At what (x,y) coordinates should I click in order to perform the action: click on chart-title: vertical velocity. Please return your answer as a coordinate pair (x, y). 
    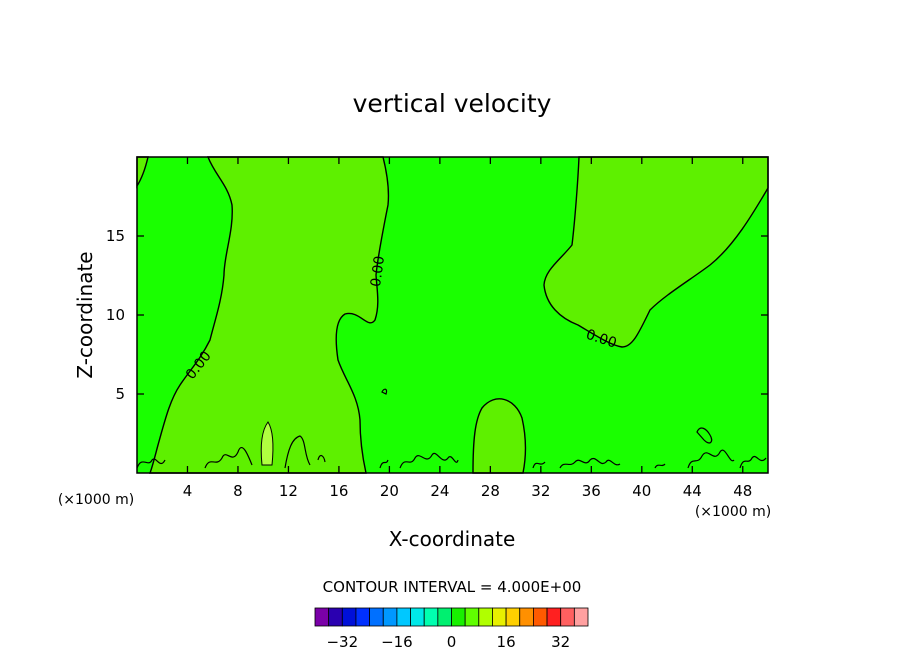
    Looking at the image, I should click on (452, 103).